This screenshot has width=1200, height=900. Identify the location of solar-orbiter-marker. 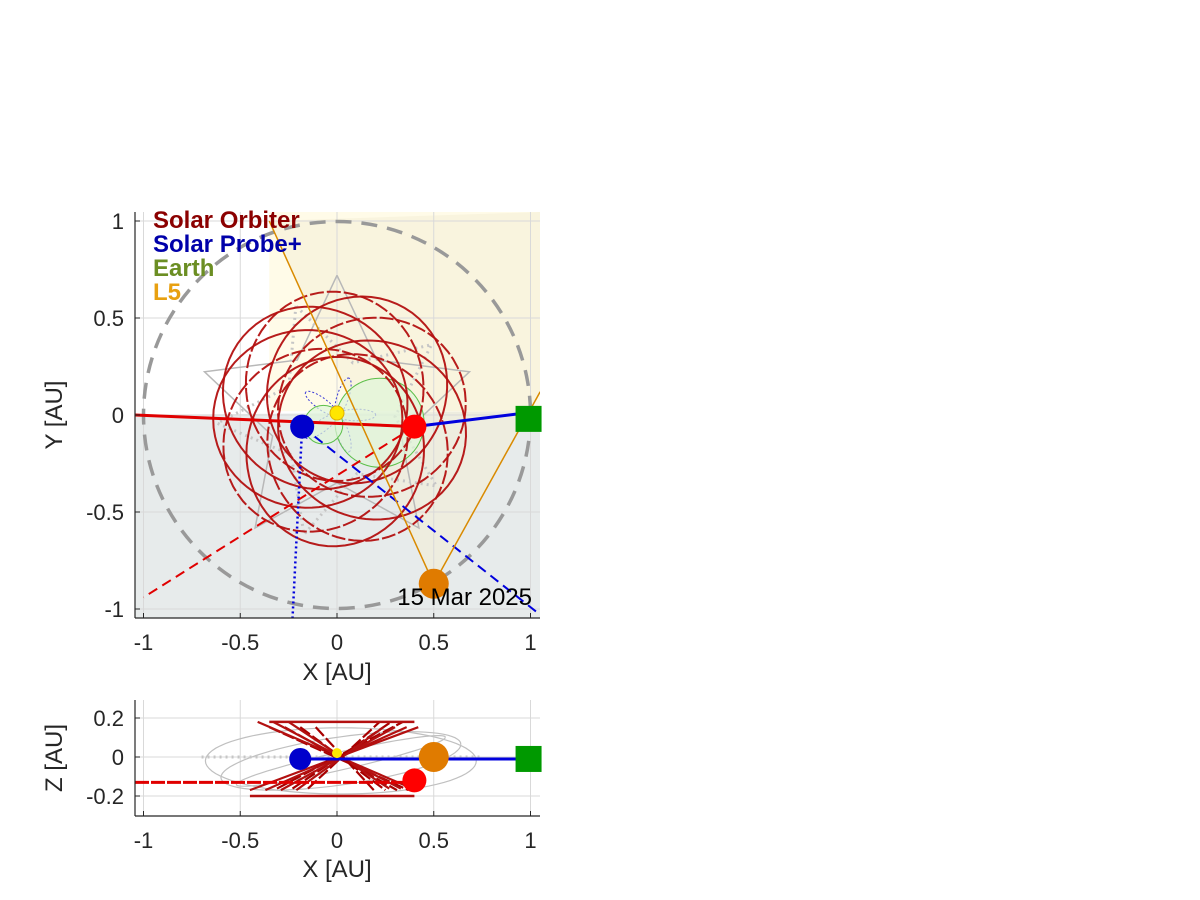
(414, 426).